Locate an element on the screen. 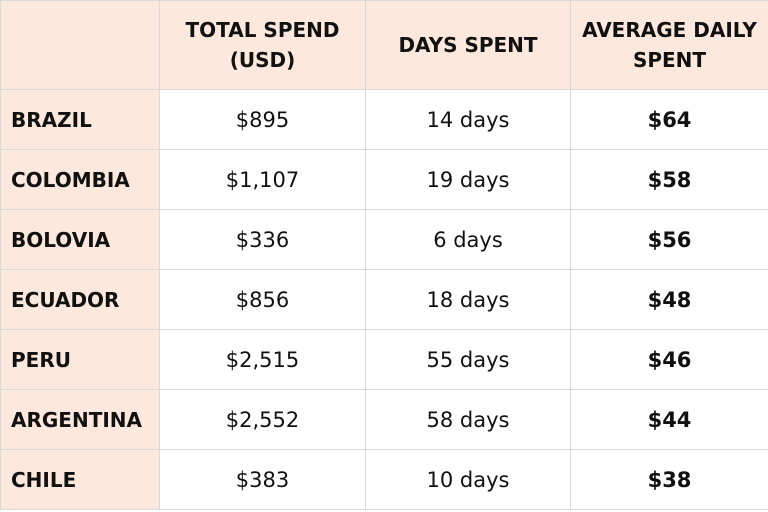  table-row: BOLOVIA $336 6 days $56 is located at coordinates (384, 239).